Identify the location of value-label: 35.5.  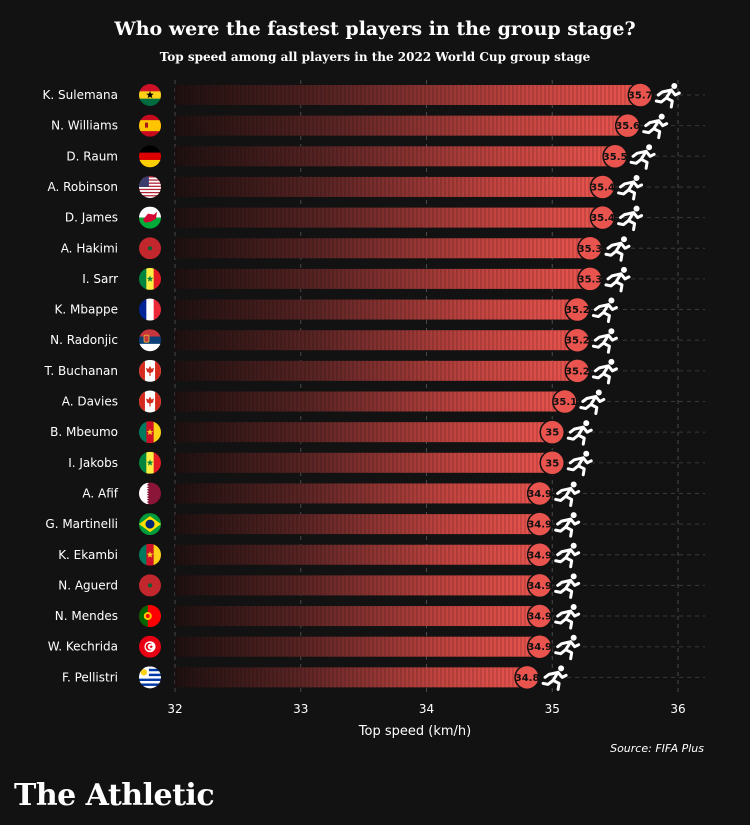
(615, 157).